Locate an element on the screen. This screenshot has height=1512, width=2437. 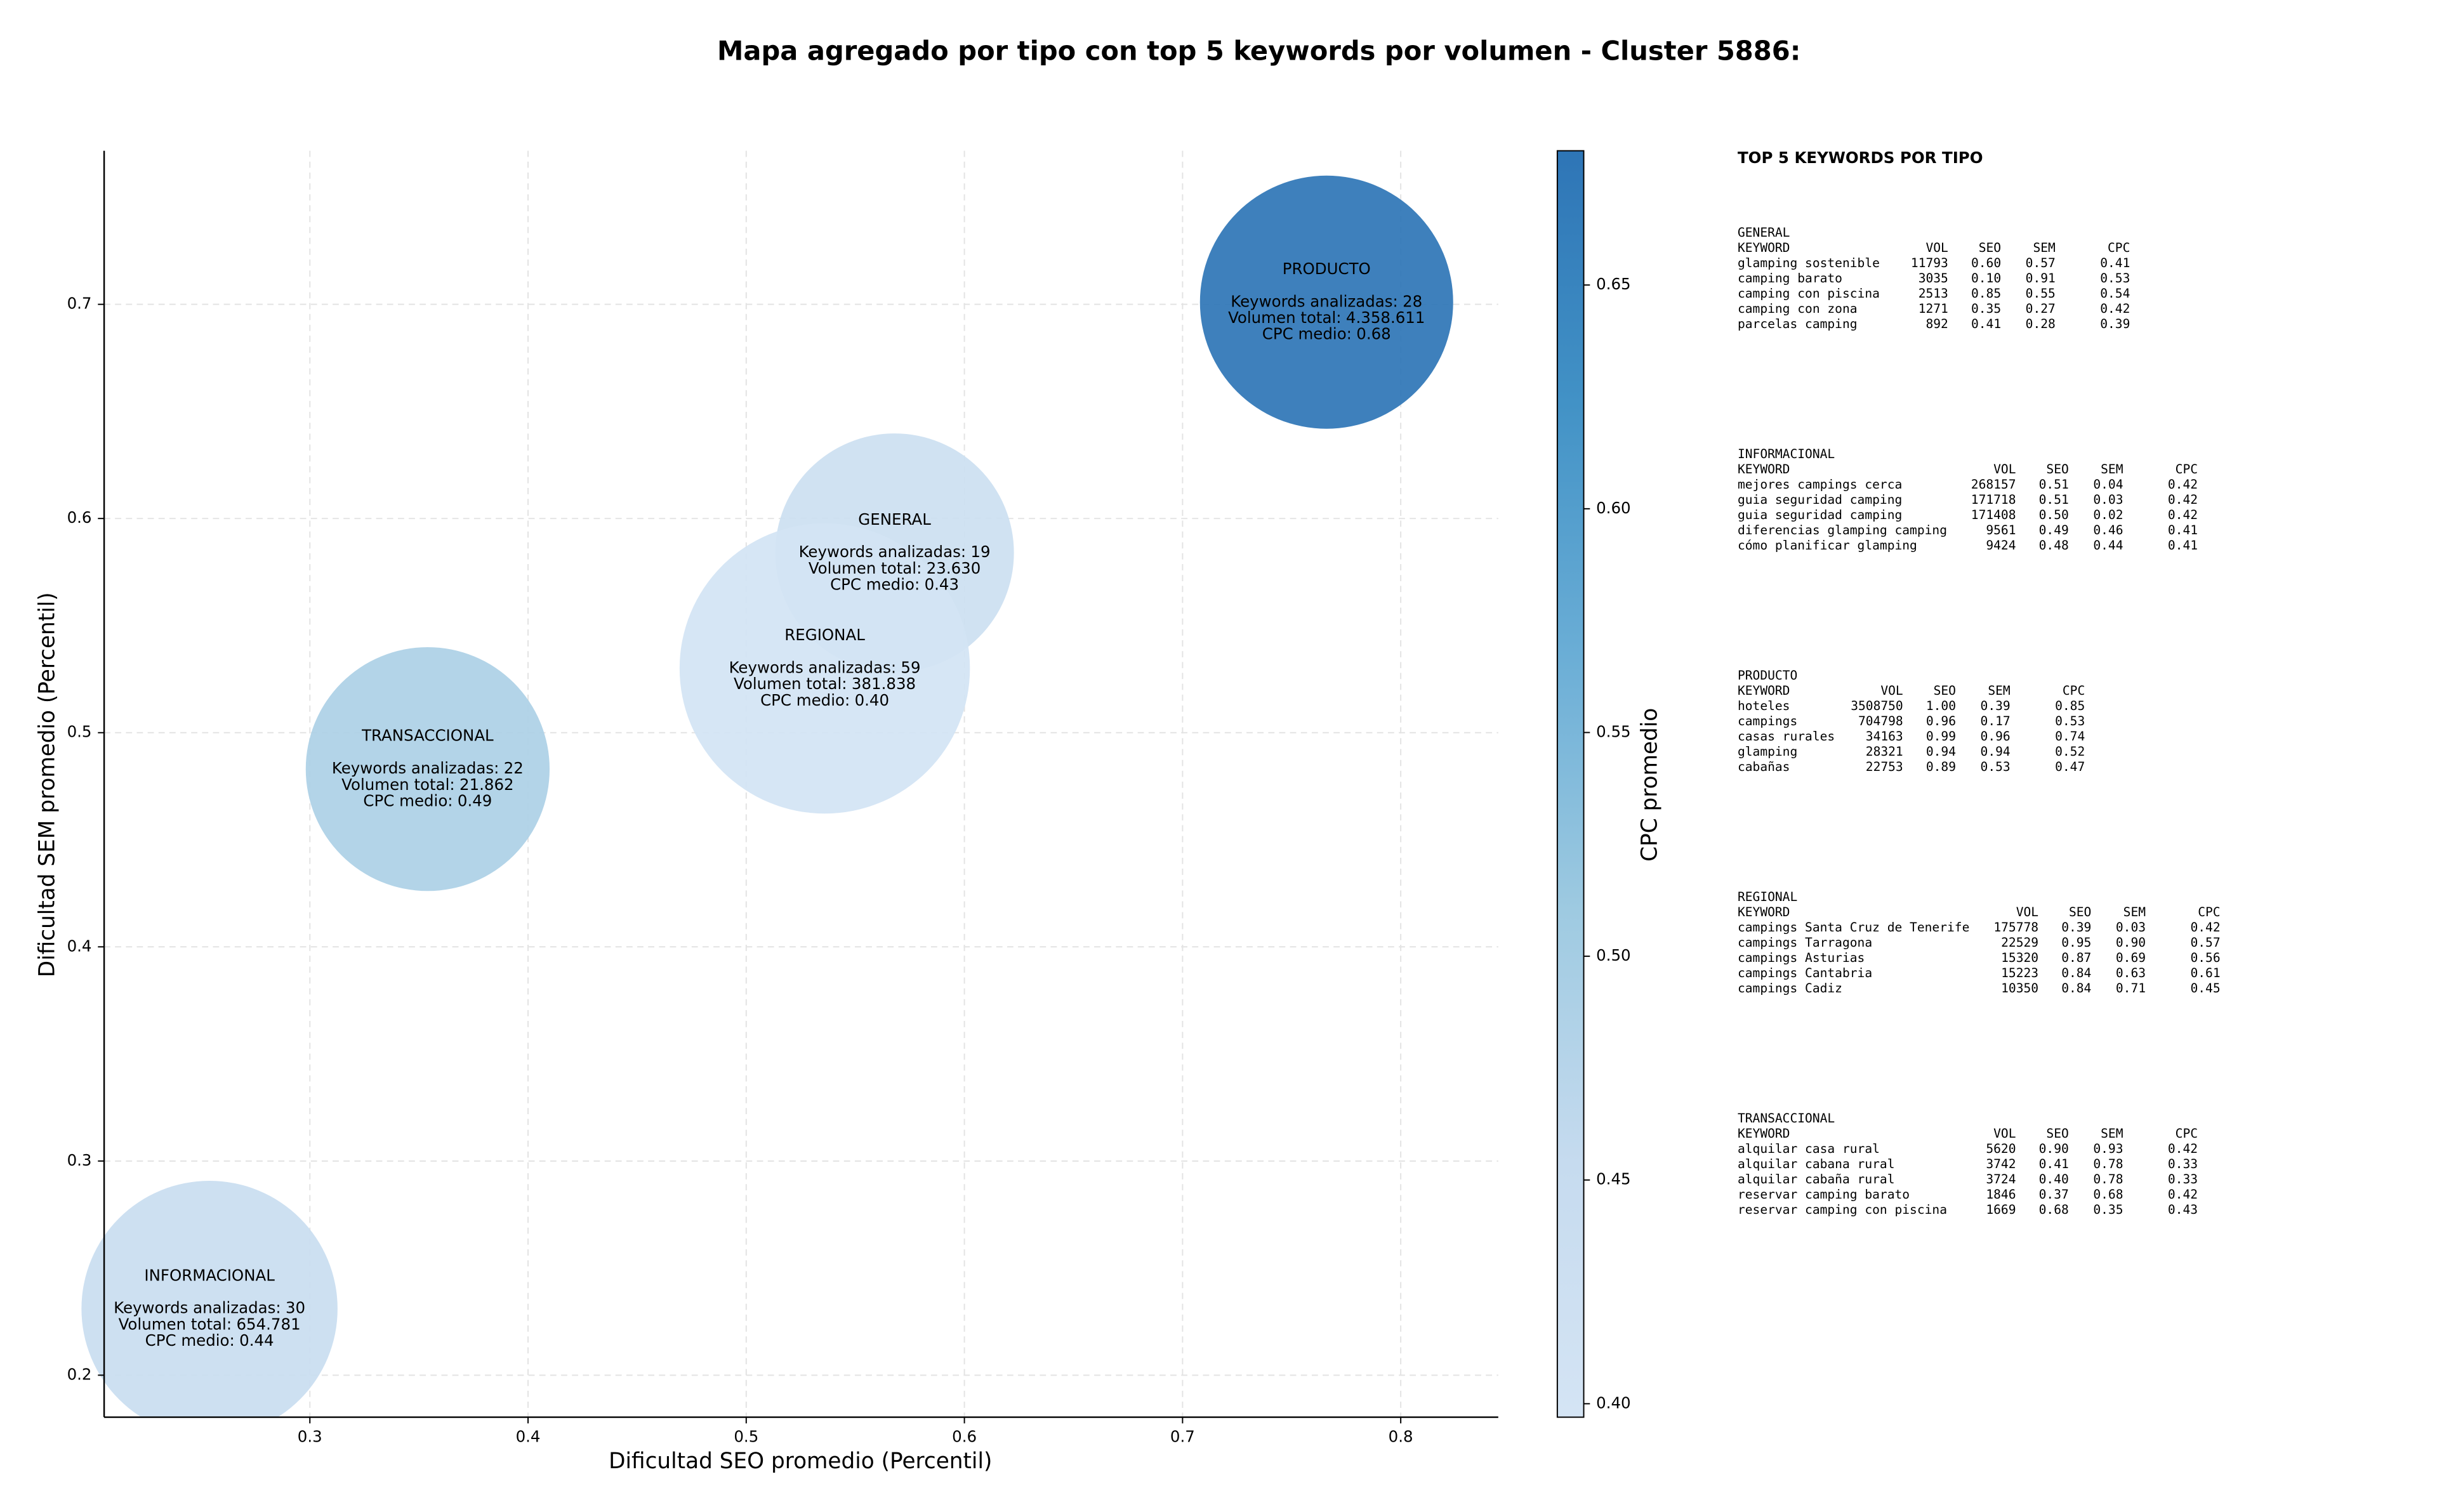
annotation-prefix: Keywords analizadas: is located at coordinates (415, 768).